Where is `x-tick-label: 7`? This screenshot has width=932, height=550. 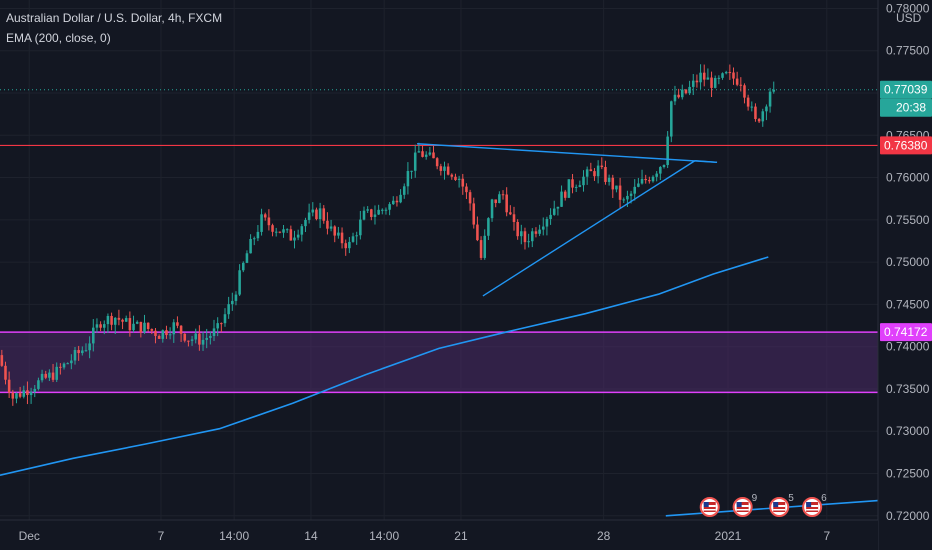
x-tick-label: 7 is located at coordinates (161, 536).